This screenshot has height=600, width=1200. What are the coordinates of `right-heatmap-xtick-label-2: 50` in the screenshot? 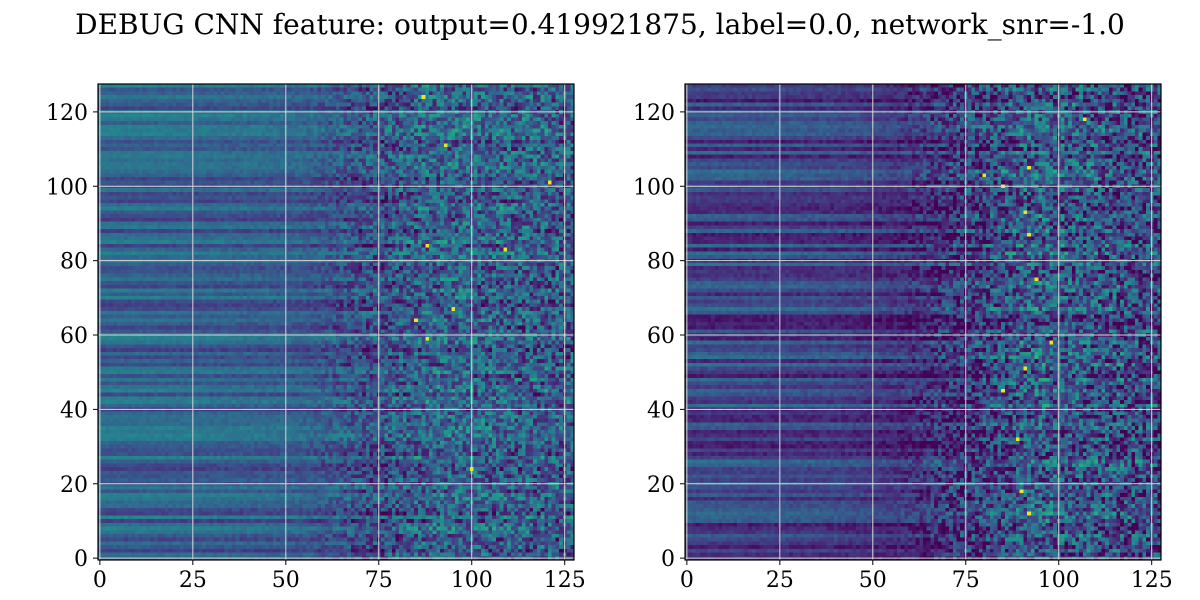 It's located at (873, 580).